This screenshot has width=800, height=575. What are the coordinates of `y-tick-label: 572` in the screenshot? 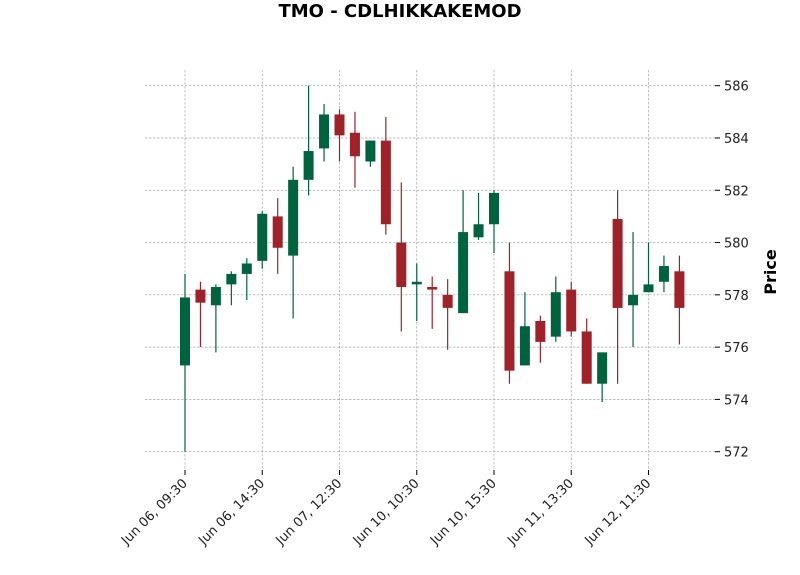 It's located at (736, 453).